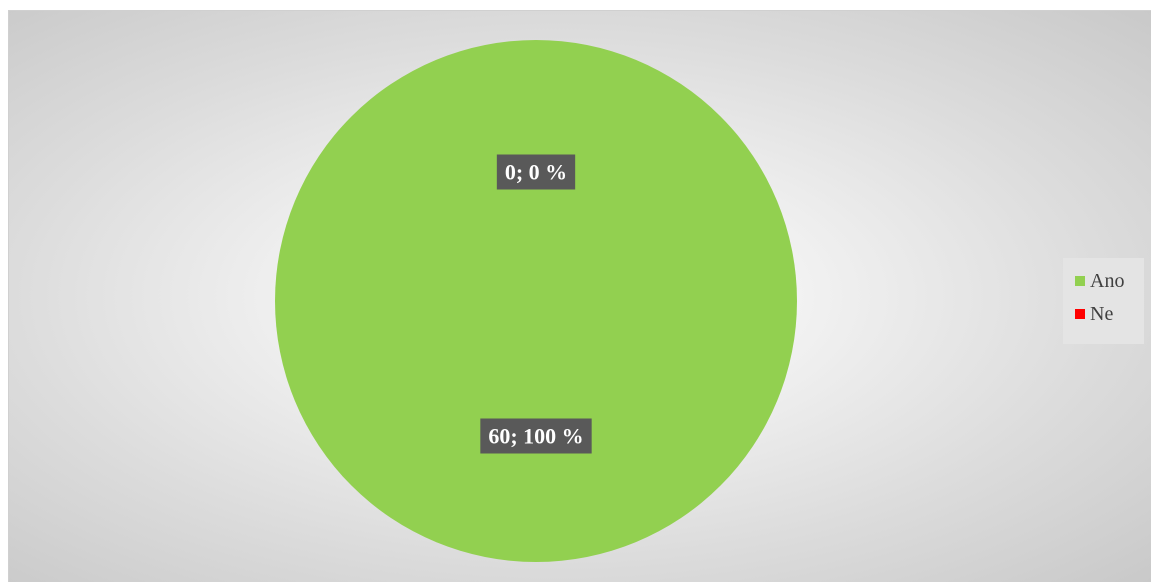  I want to click on legend-label-ano: Ano, so click(1107, 280).